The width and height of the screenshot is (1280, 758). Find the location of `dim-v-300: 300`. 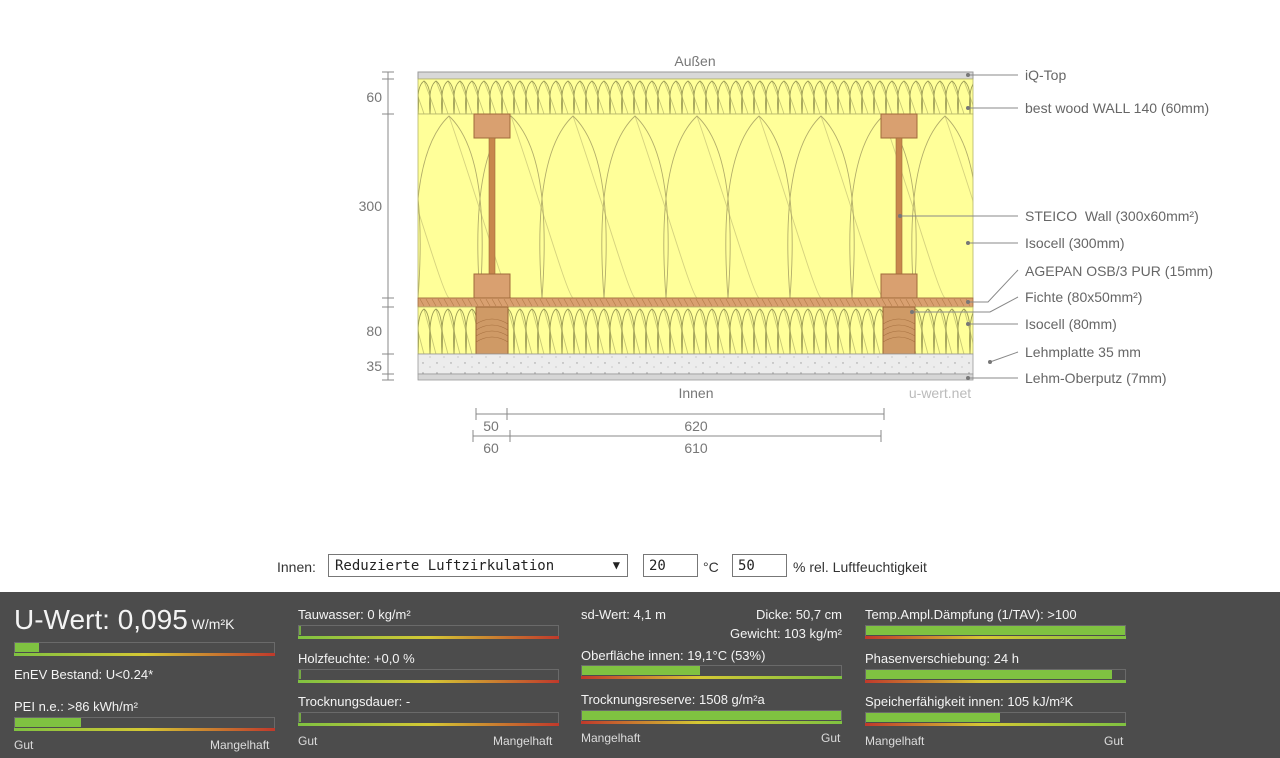

dim-v-300: 300 is located at coordinates (371, 206).